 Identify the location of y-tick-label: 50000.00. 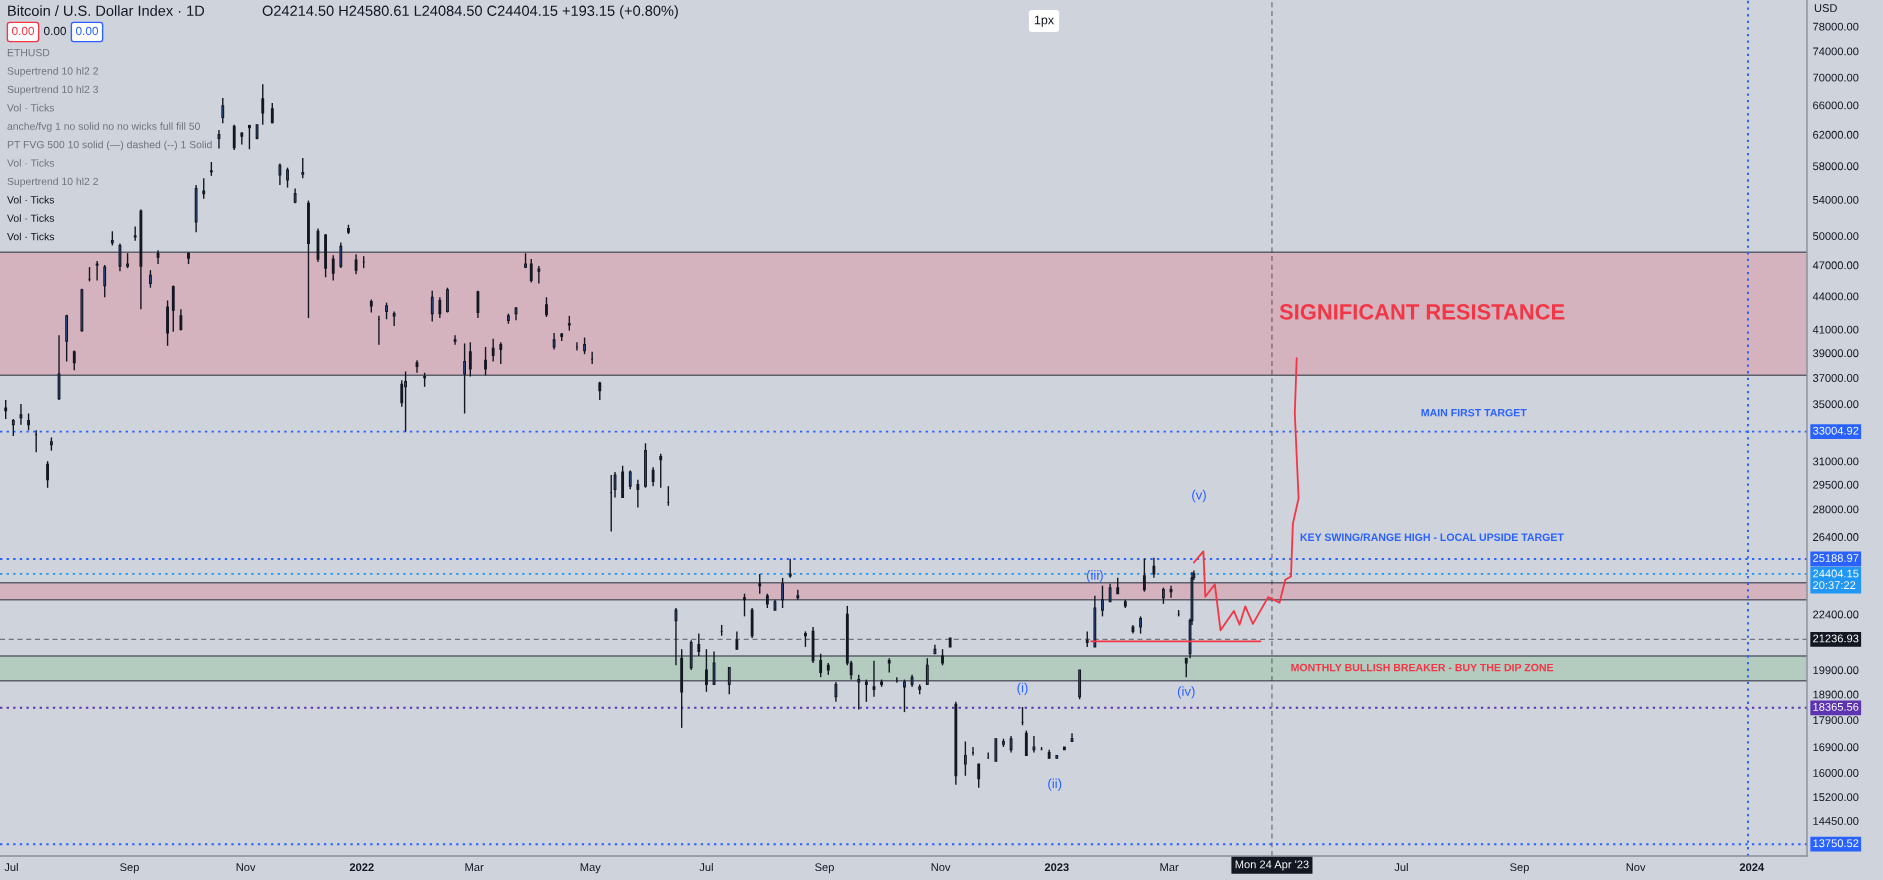
(1836, 236).